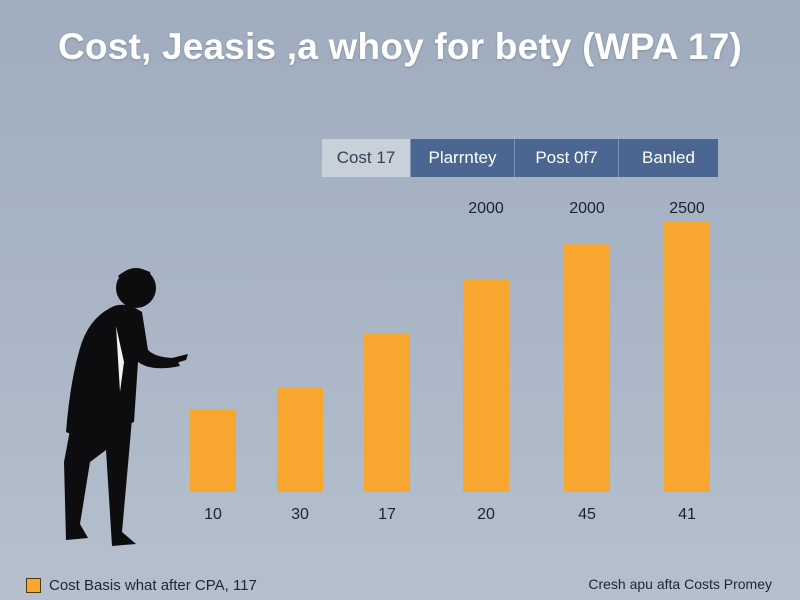 Image resolution: width=800 pixels, height=600 pixels. I want to click on chart-footnote: Cresh apu afta Costs Promey, so click(680, 584).